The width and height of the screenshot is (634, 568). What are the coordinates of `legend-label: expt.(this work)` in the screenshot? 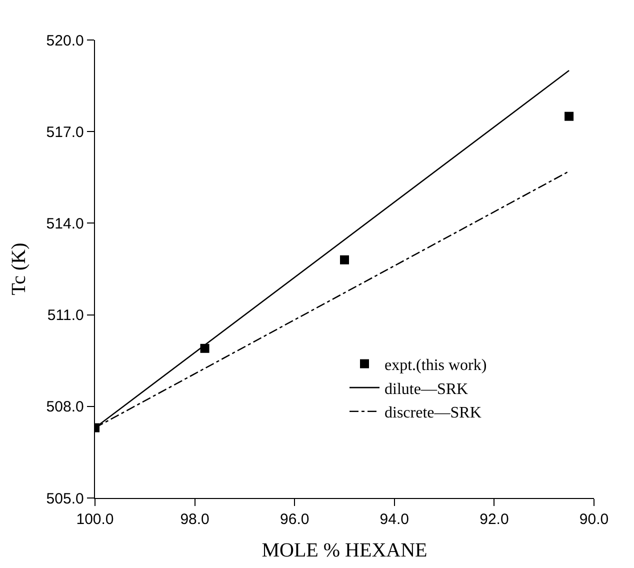 It's located at (435, 365).